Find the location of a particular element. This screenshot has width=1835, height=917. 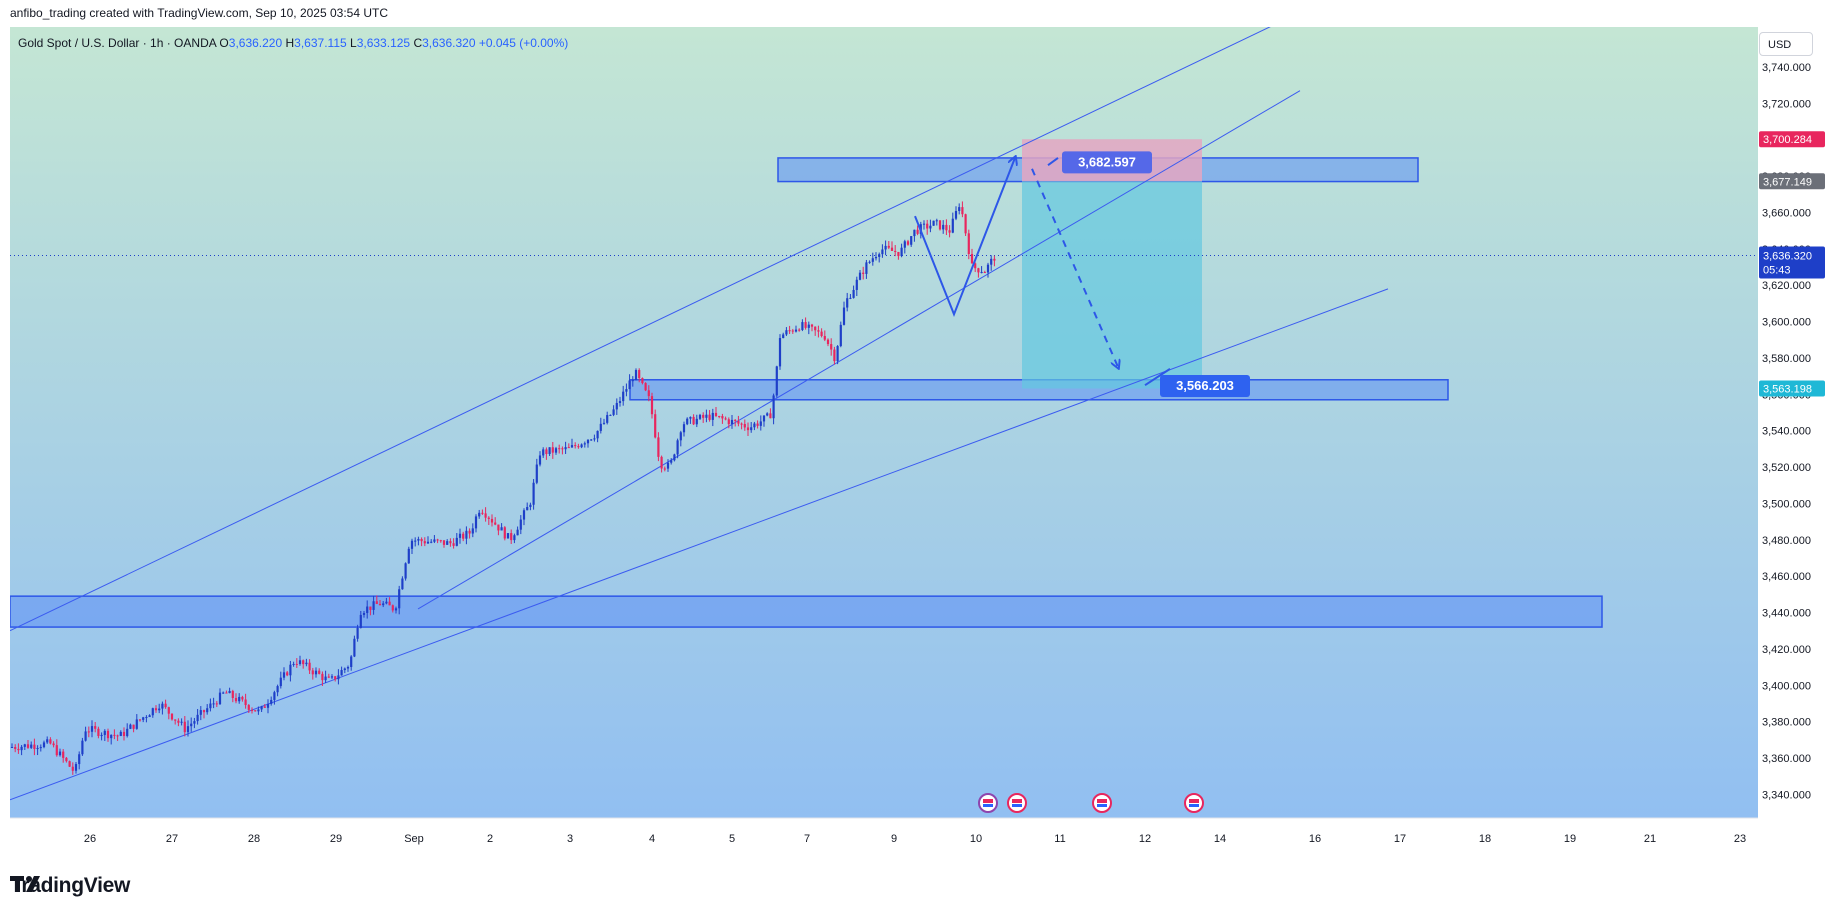

target-pointer-line is located at coordinates (1157, 377).